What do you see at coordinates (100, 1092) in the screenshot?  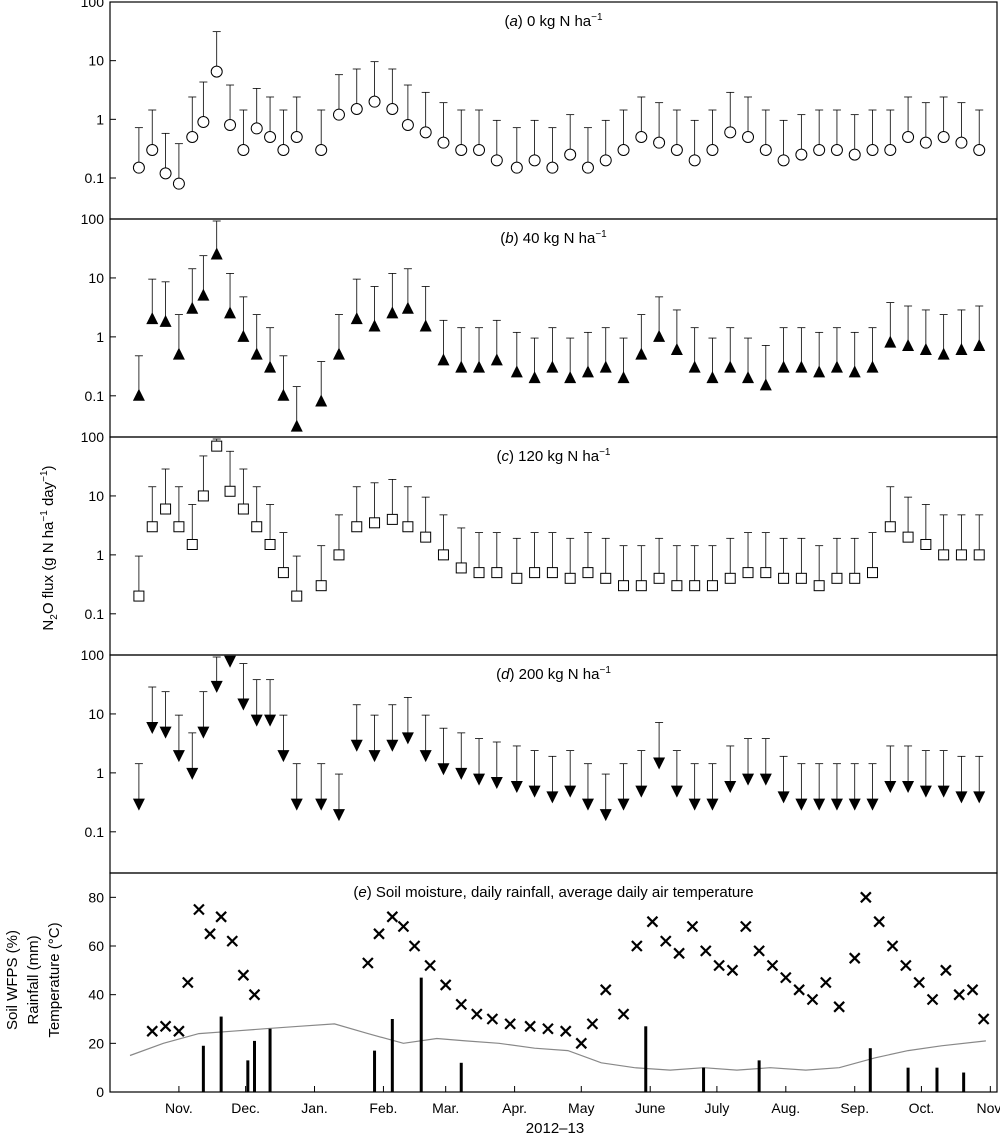 I see `y-tick-label: 0` at bounding box center [100, 1092].